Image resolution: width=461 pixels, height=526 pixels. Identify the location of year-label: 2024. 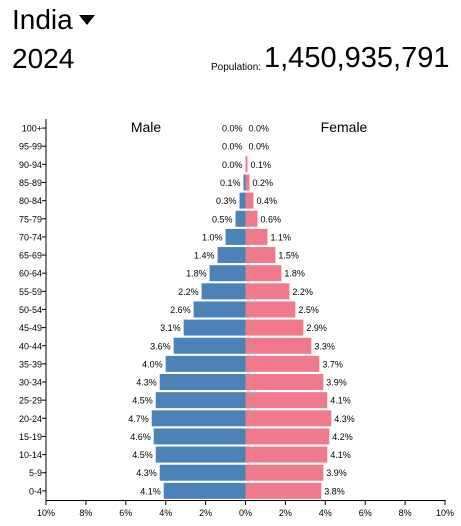
(43, 58).